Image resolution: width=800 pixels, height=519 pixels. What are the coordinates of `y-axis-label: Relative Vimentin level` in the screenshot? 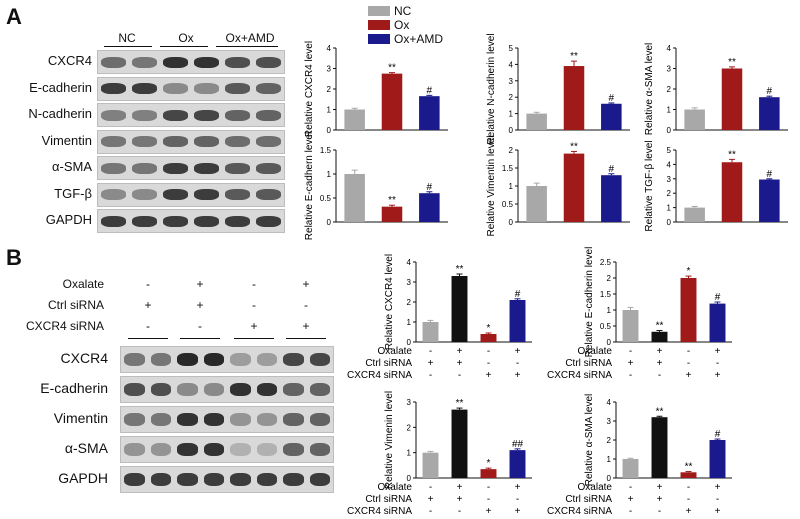 It's located at (491, 186).